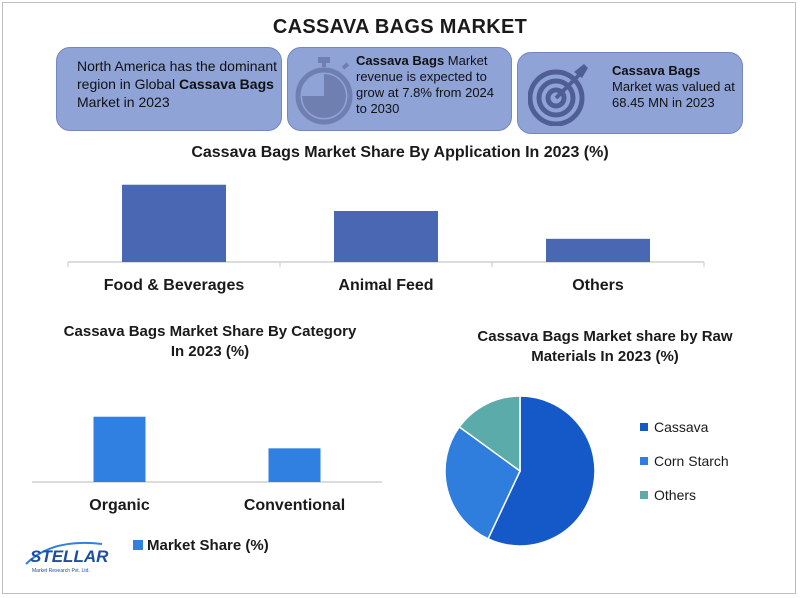 This screenshot has width=800, height=598. Describe the element at coordinates (644, 427) in the screenshot. I see `legend-swatch-cassava` at that location.